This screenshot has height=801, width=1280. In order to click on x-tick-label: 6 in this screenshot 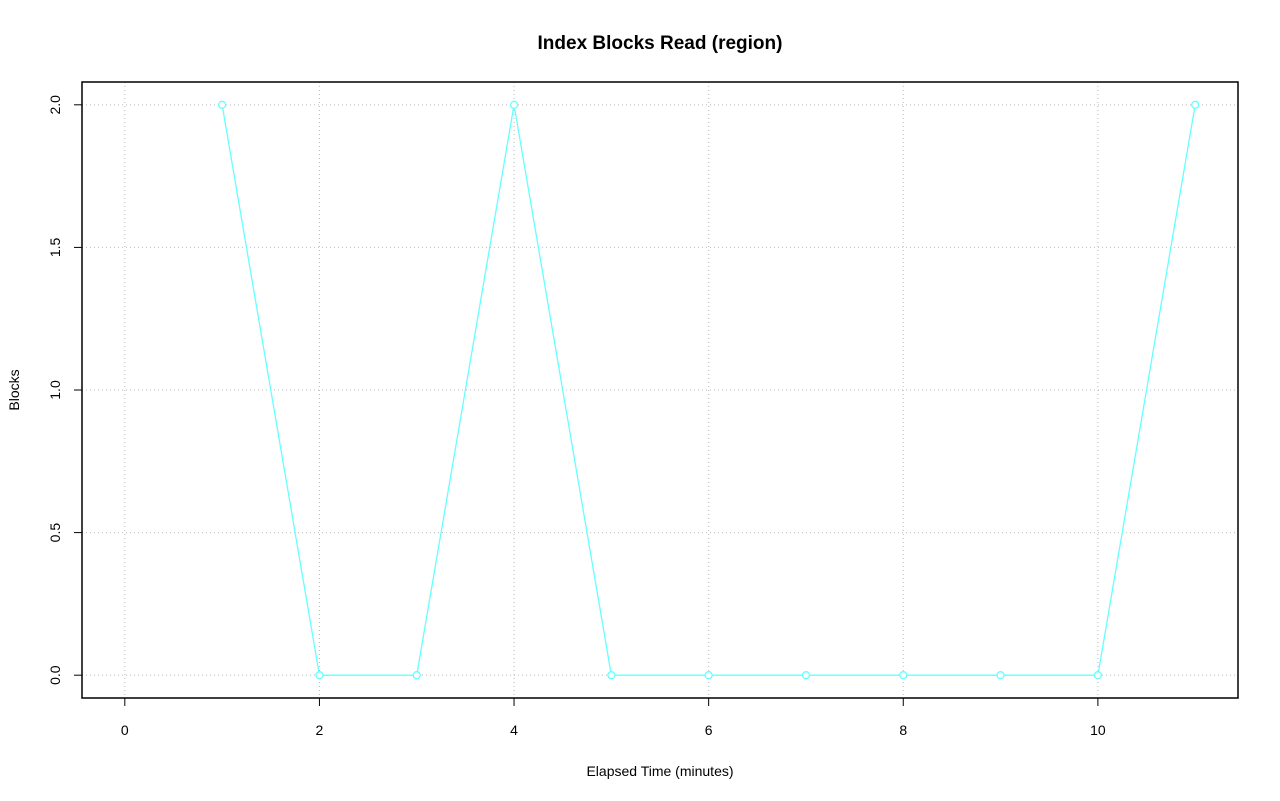, I will do `click(709, 730)`.